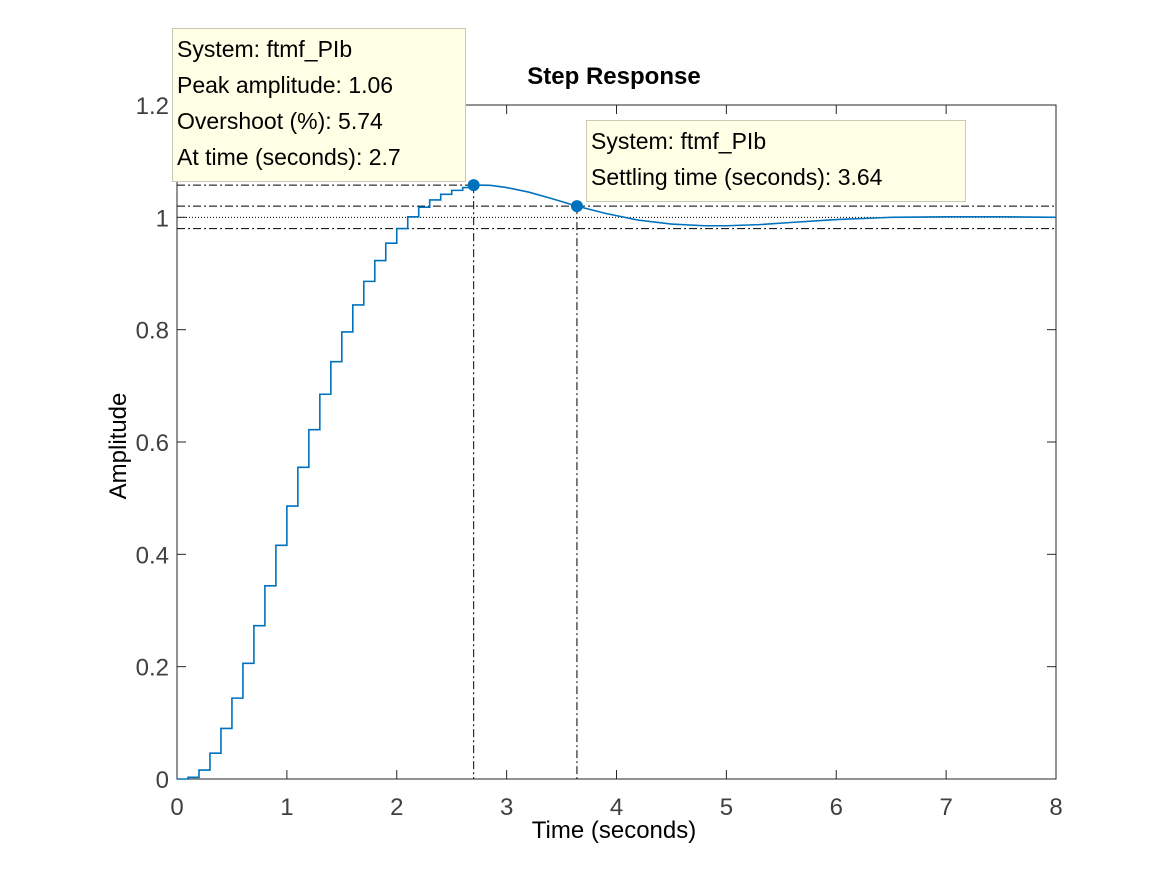 The width and height of the screenshot is (1167, 875). Describe the element at coordinates (152, 443) in the screenshot. I see `y-tick-label: 0.6` at that location.